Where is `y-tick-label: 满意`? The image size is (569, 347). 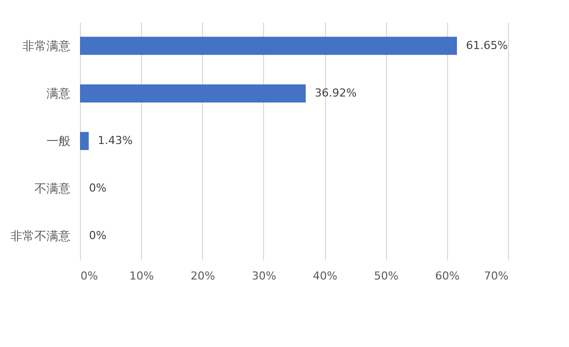 y-tick-label: 满意 is located at coordinates (58, 93).